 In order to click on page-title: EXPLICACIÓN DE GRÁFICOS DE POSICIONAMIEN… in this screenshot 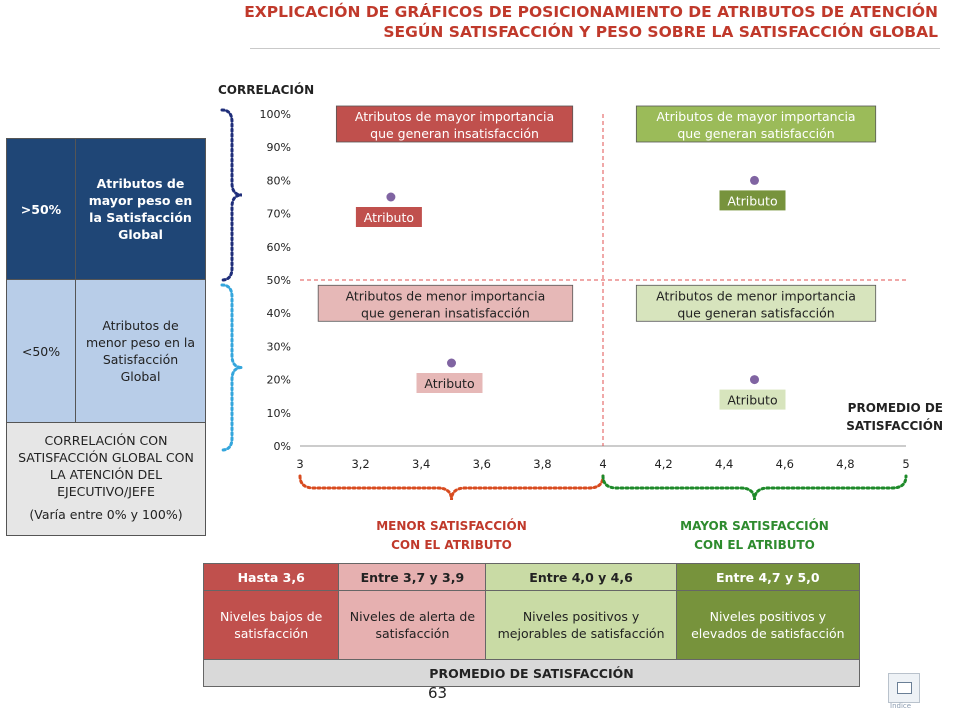, I will do `click(558, 22)`.